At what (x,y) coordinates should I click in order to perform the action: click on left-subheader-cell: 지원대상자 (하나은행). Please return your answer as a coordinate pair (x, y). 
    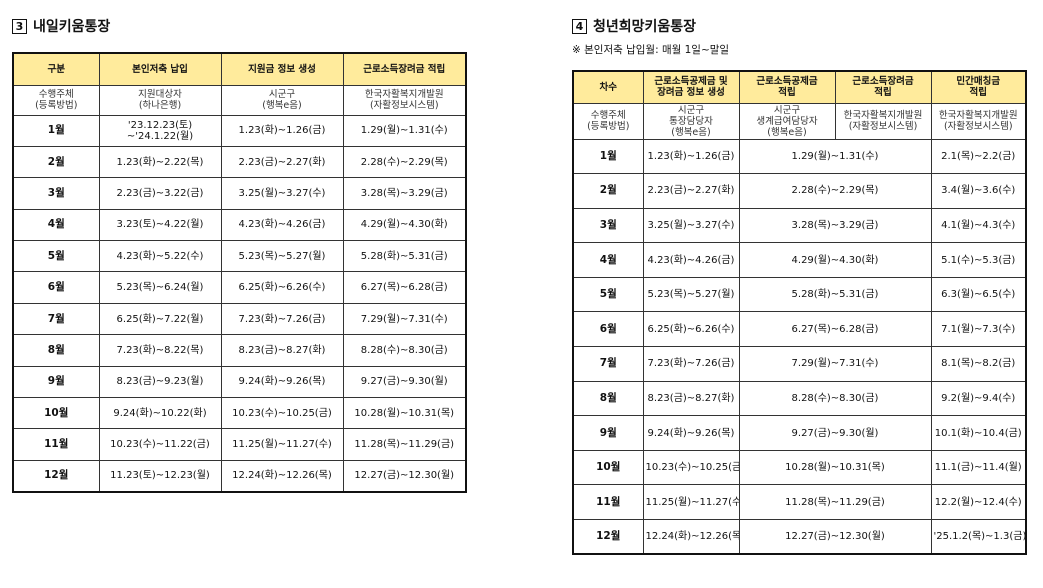
    Looking at the image, I should click on (160, 100).